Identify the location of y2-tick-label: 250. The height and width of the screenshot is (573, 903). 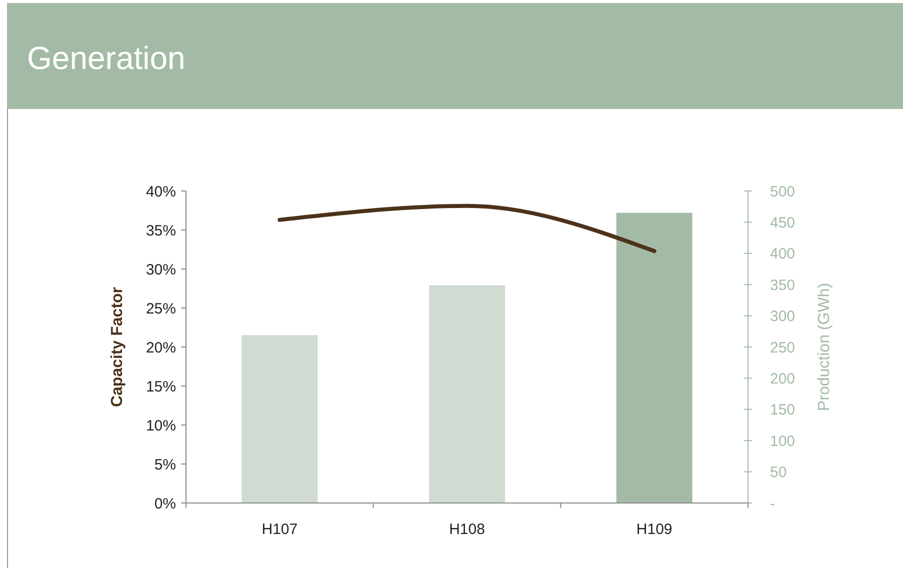
(783, 347).